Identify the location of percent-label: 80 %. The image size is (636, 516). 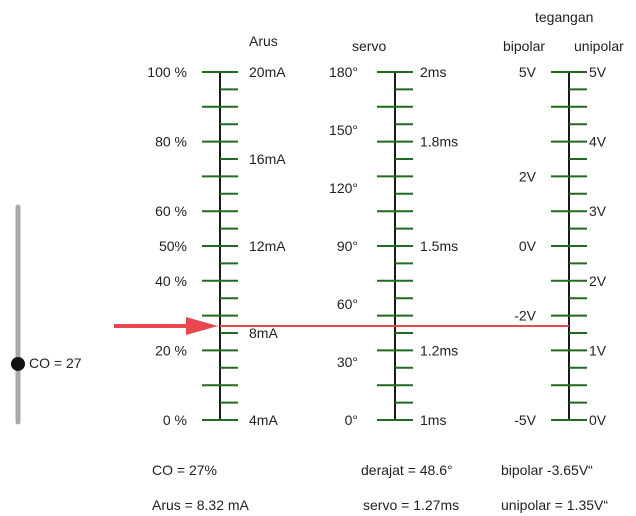
(171, 142).